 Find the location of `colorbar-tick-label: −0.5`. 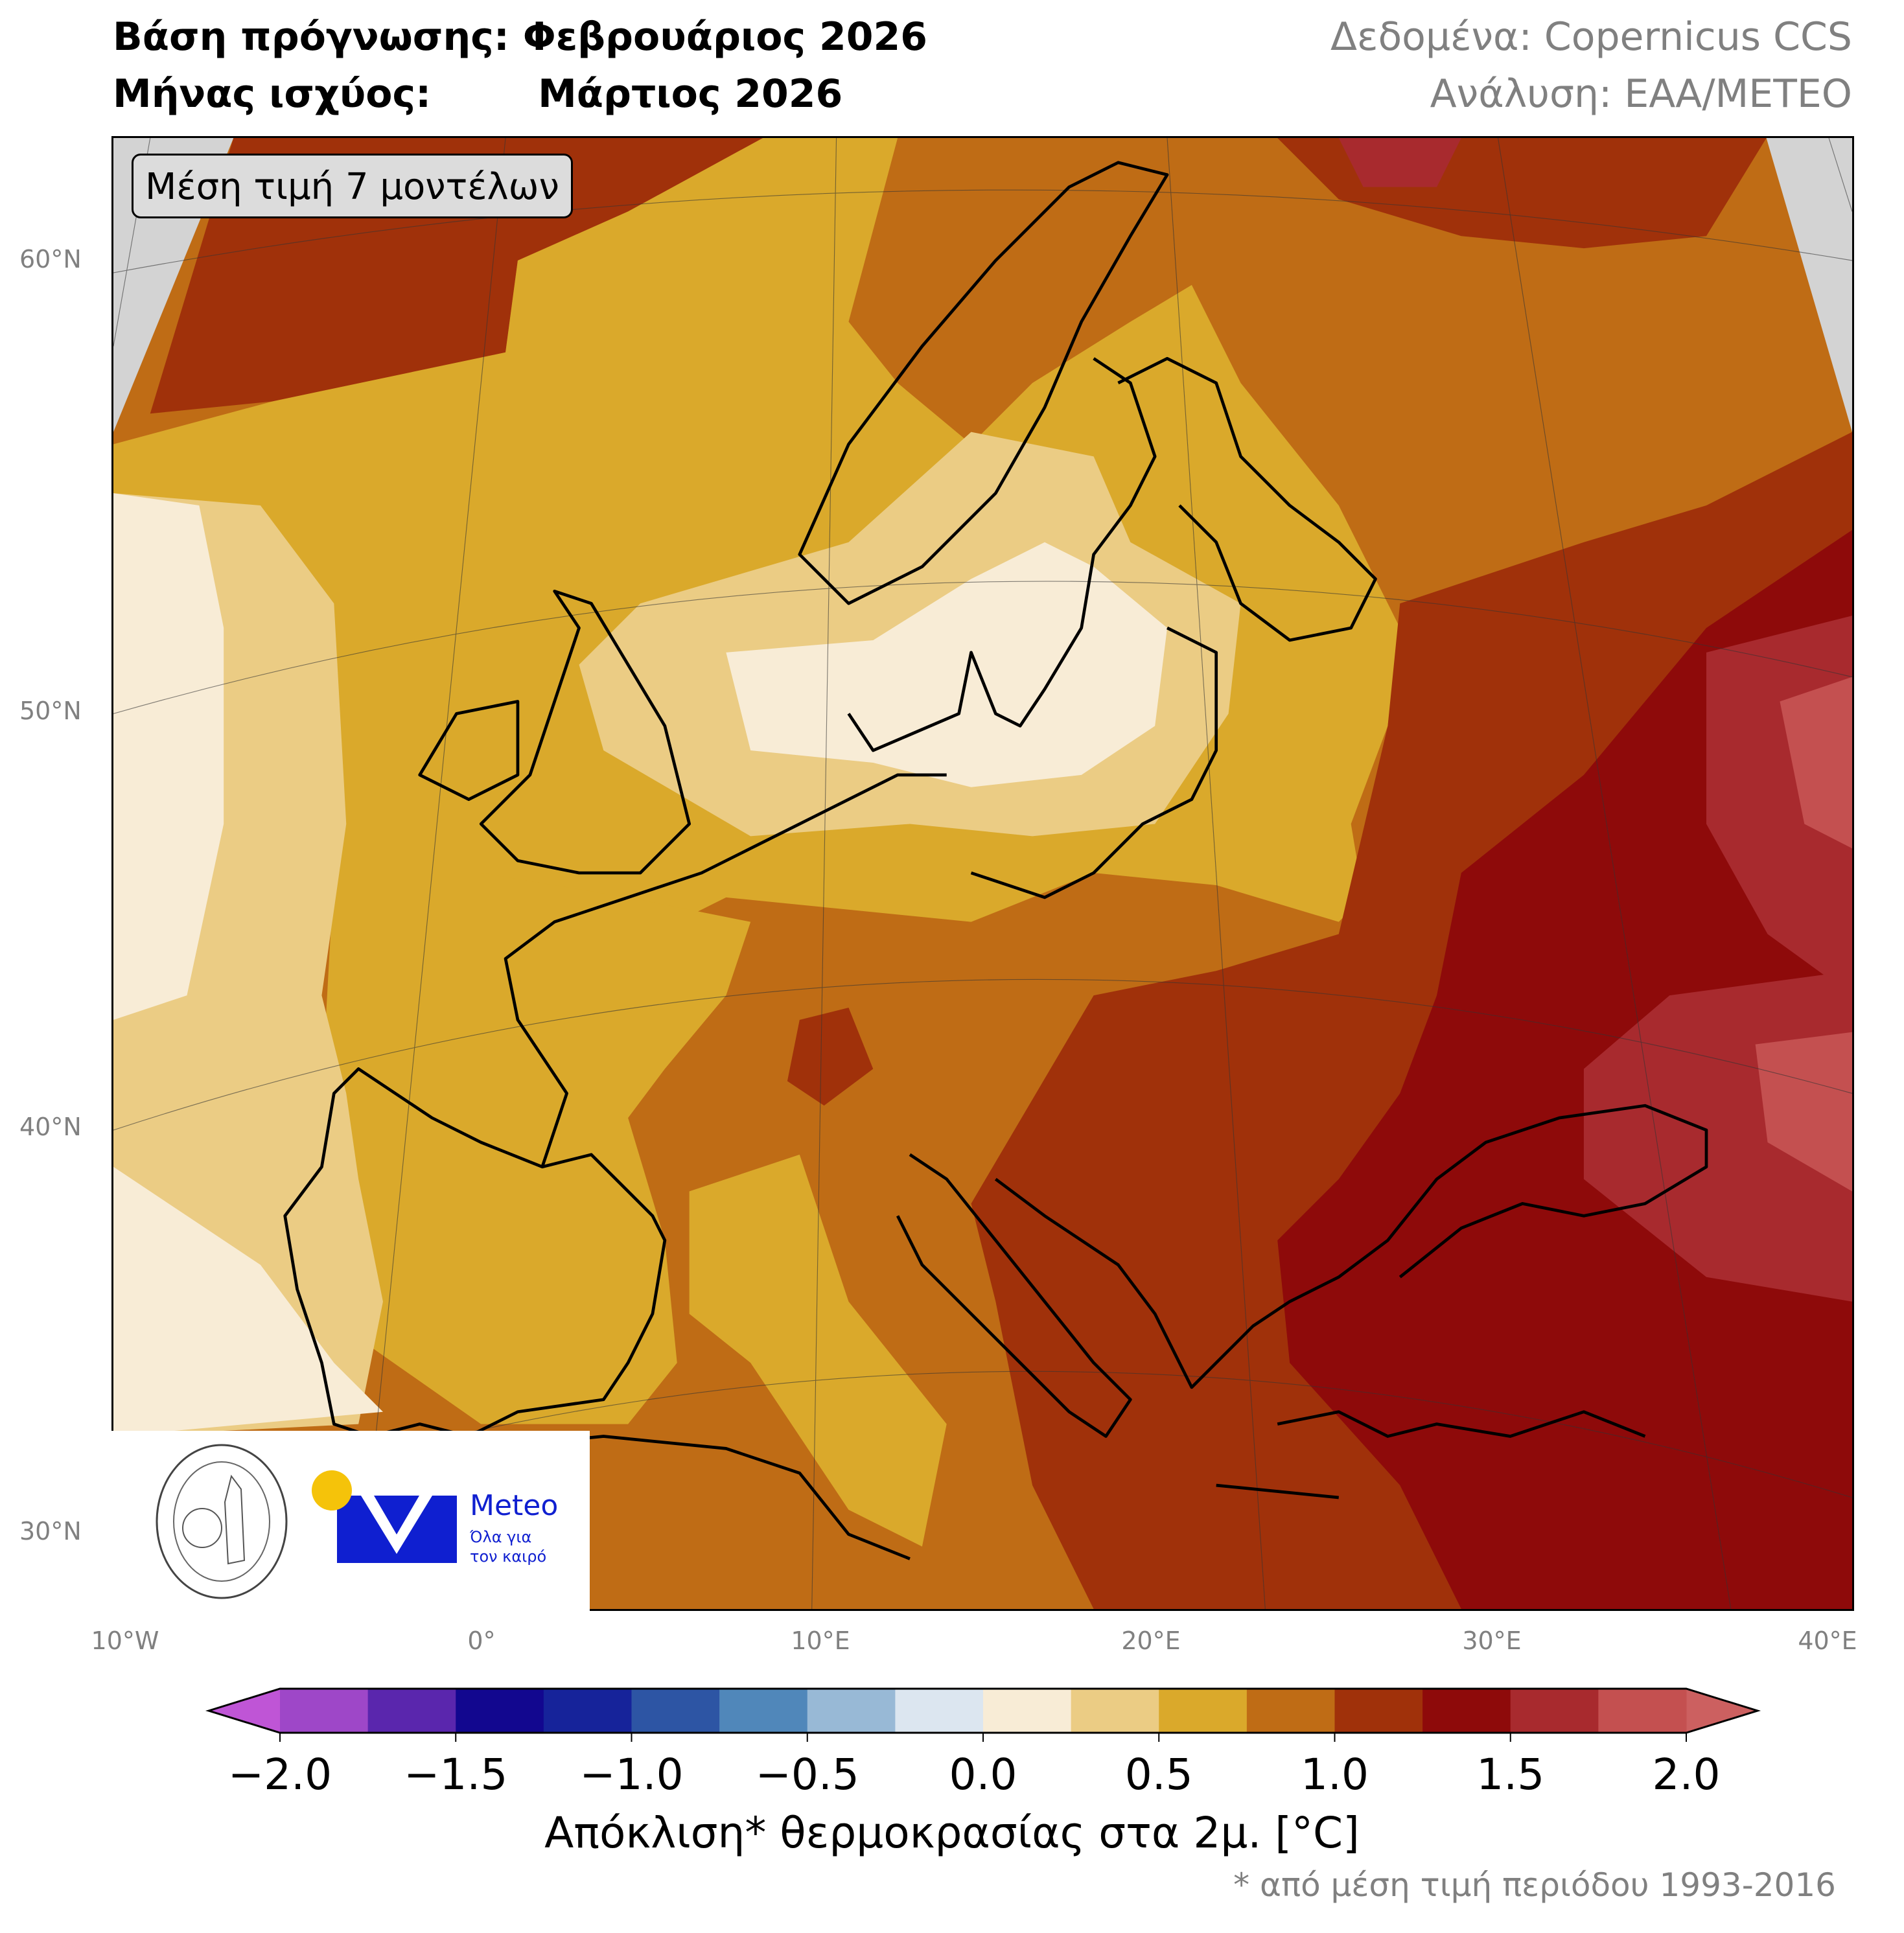

colorbar-tick-label: −0.5 is located at coordinates (807, 1775).